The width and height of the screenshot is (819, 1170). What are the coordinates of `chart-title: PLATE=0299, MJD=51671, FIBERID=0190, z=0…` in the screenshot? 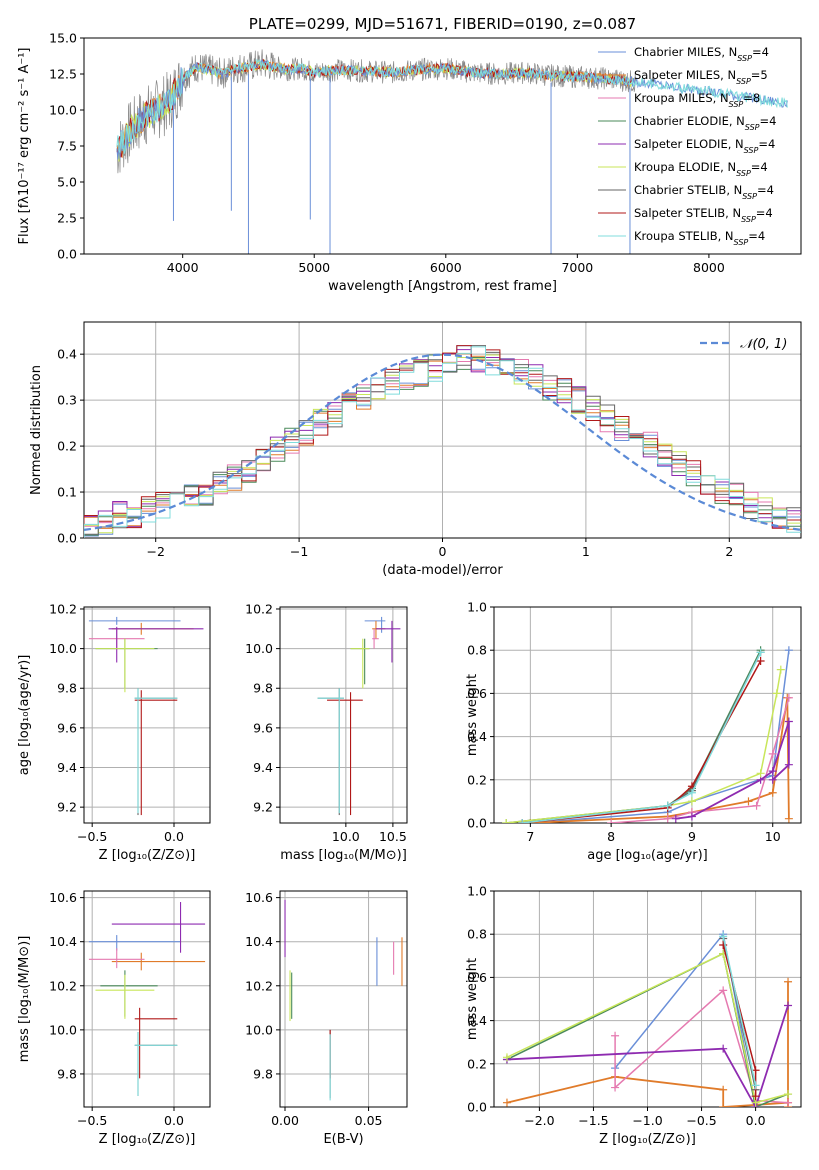 It's located at (442, 24).